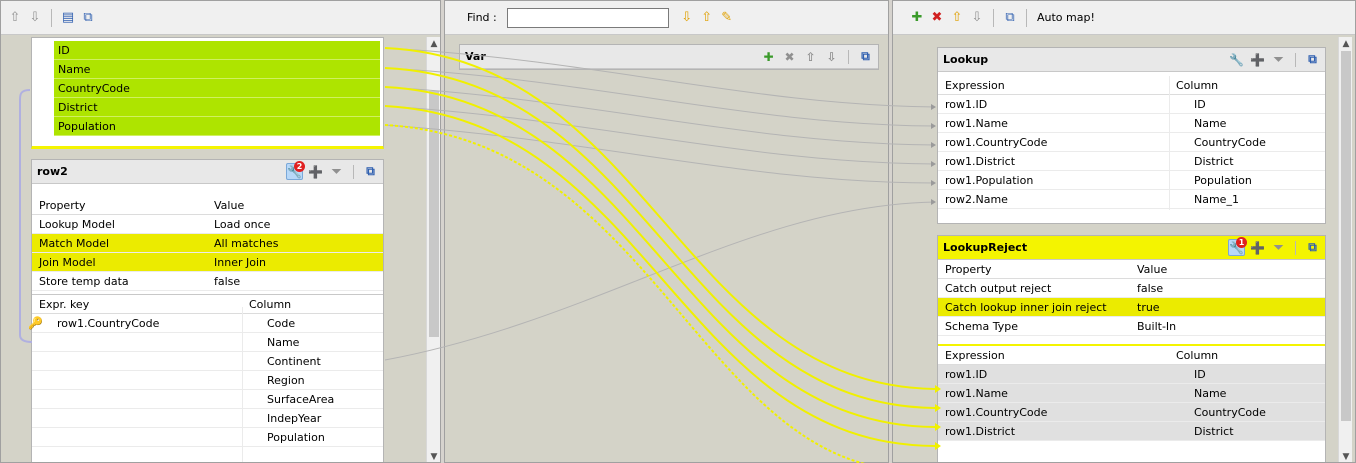  I want to click on output-scrollbar: ▲ ▼, so click(1345, 249).